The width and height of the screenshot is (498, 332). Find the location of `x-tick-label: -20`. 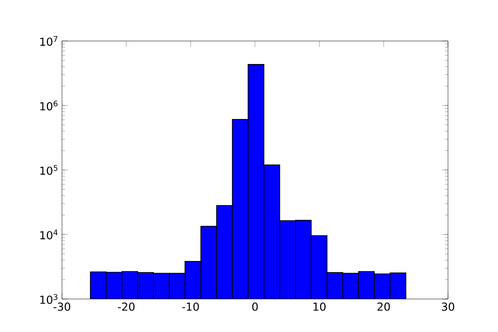

x-tick-label: -20 is located at coordinates (126, 306).